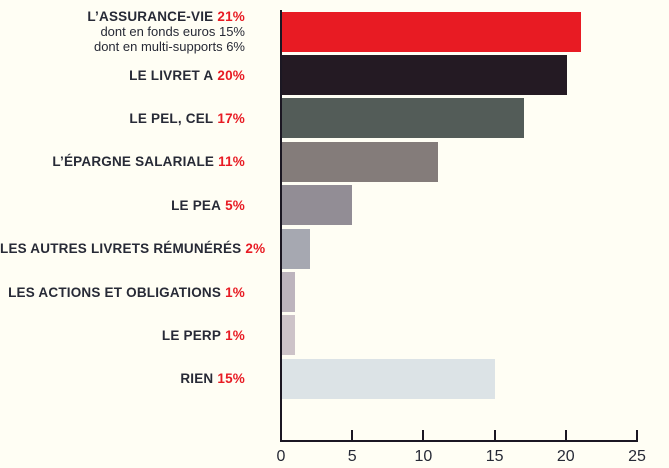 This screenshot has height=468, width=669. I want to click on bar-value: 5%, so click(235, 205).